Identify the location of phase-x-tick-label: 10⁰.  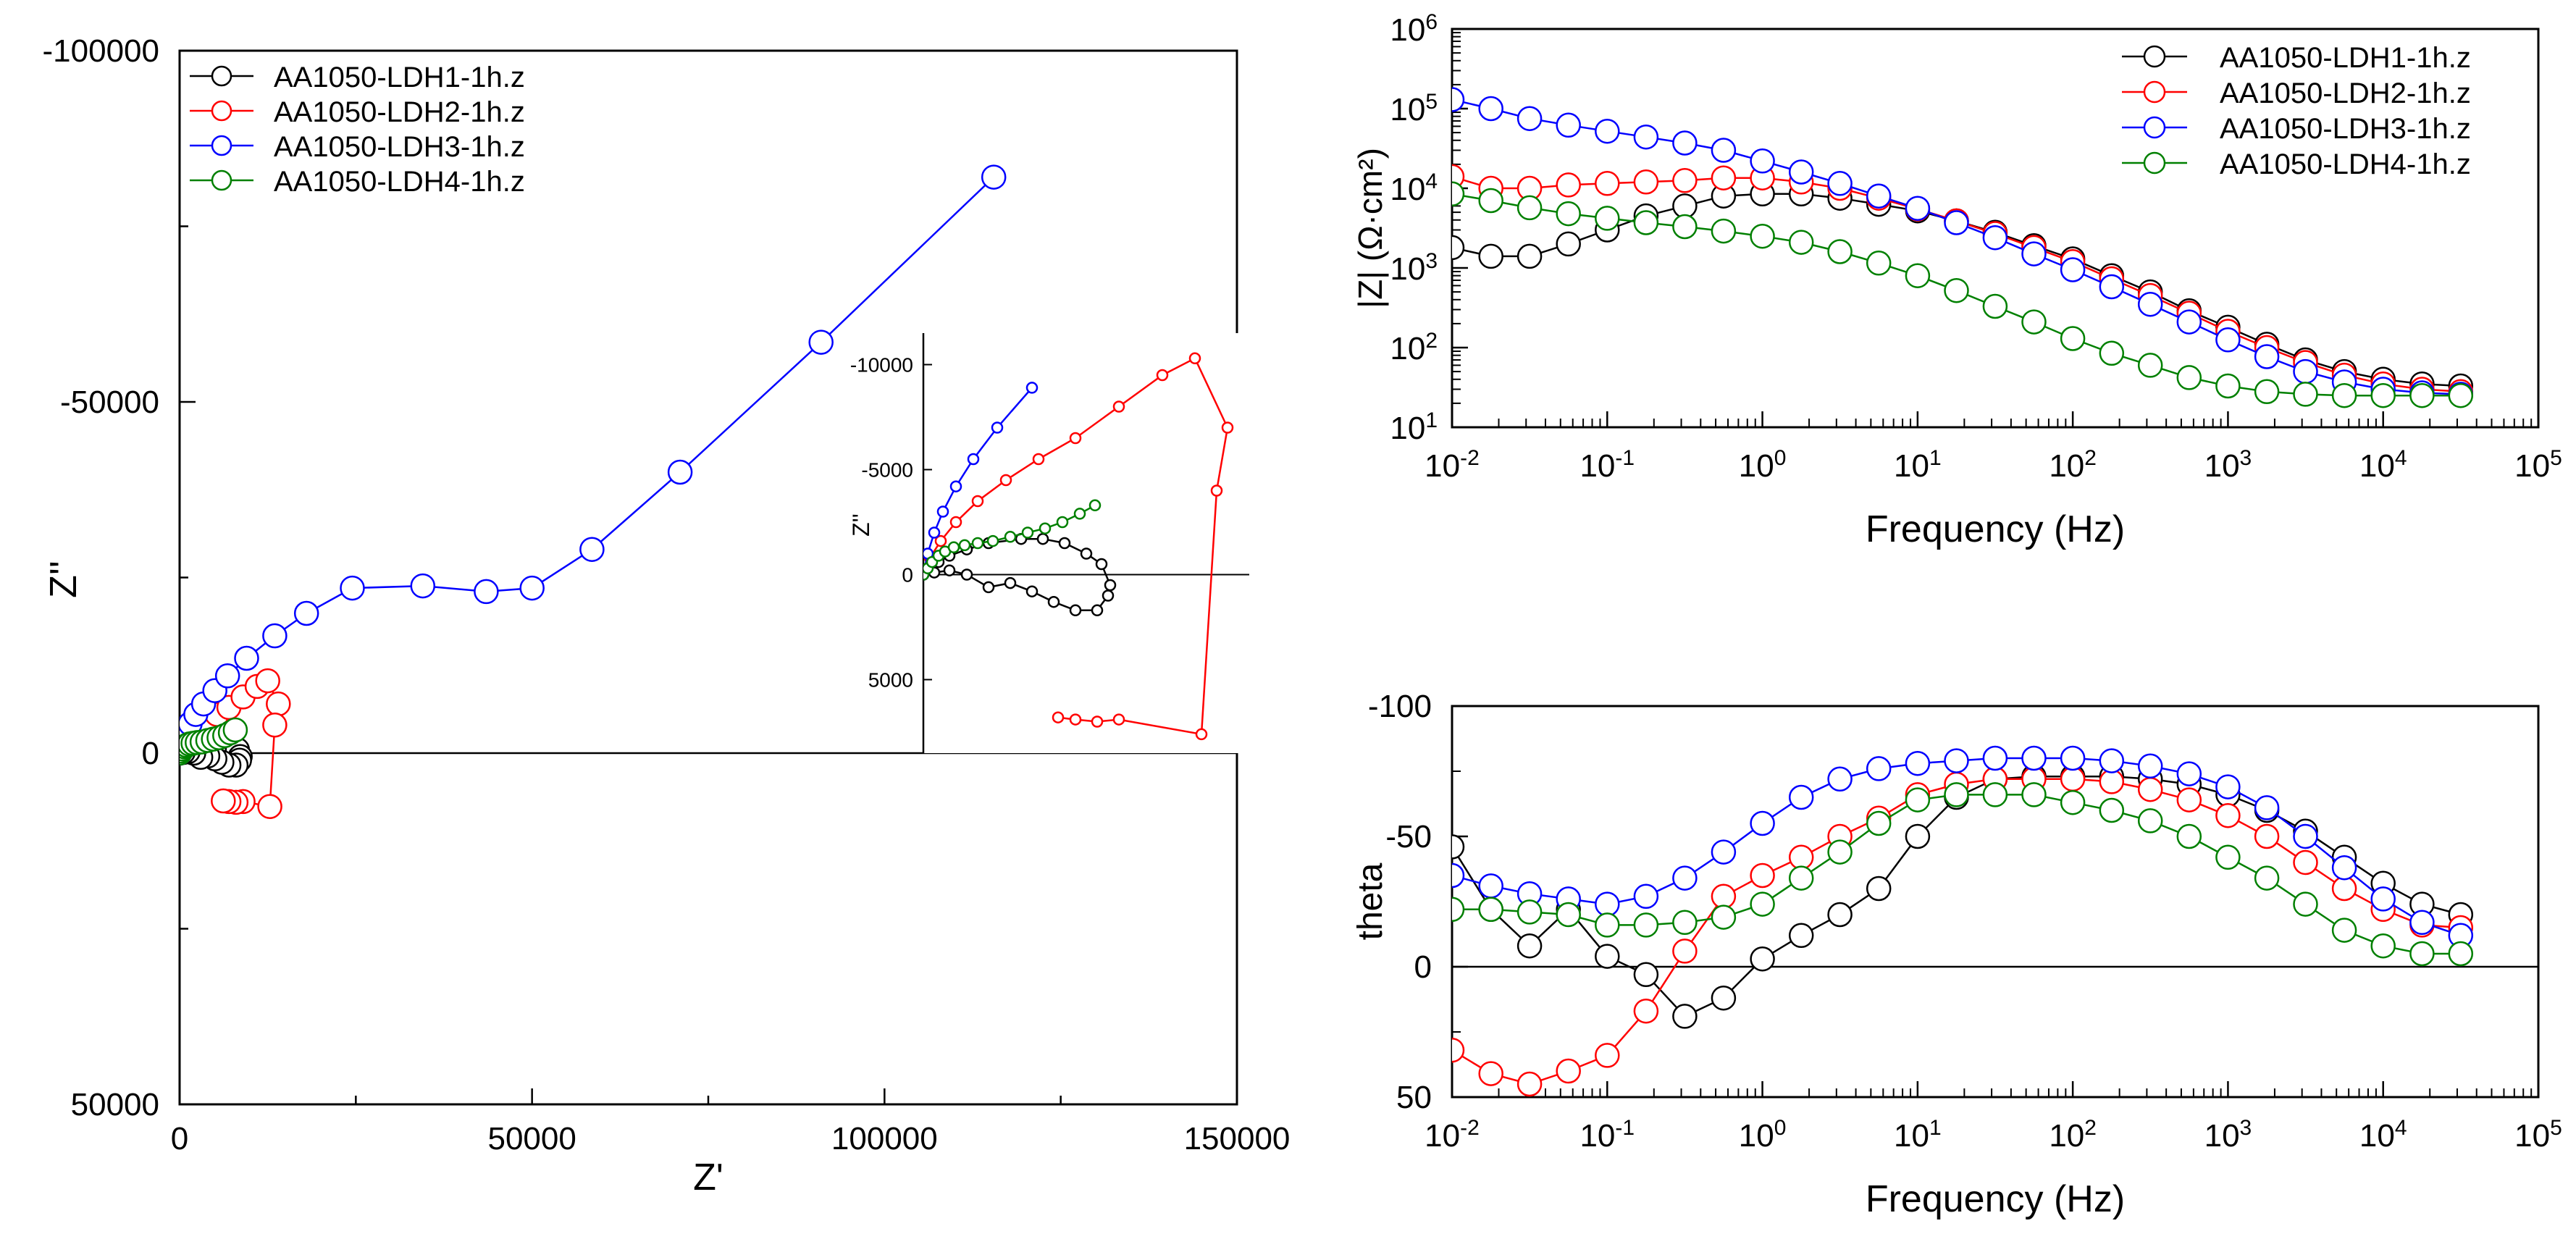
(1763, 1135).